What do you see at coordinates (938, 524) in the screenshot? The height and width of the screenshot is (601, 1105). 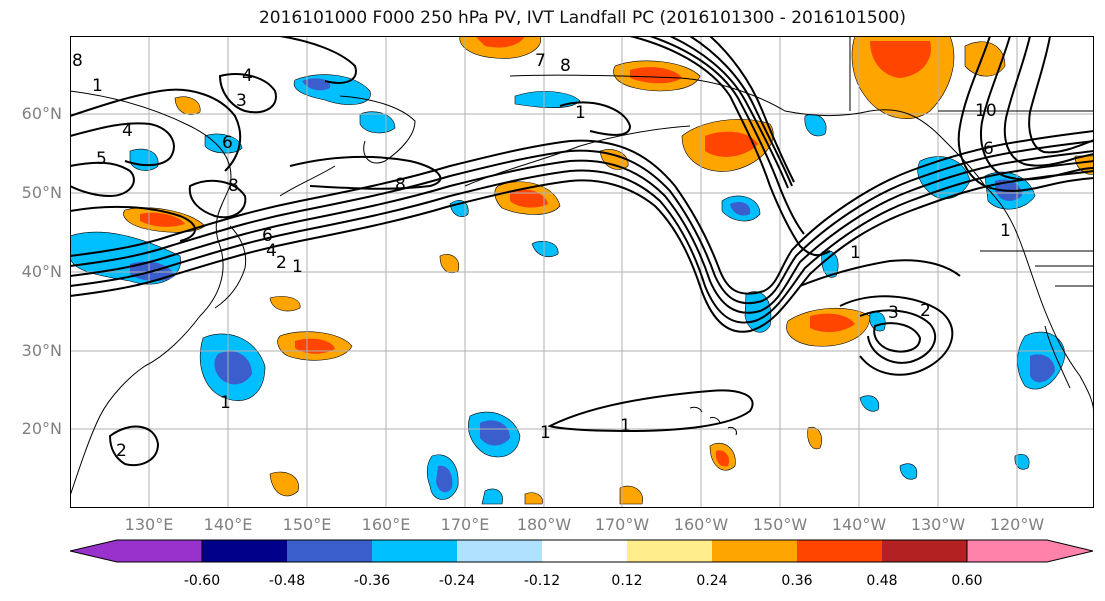 I see `lon-label-130w: 130°W` at bounding box center [938, 524].